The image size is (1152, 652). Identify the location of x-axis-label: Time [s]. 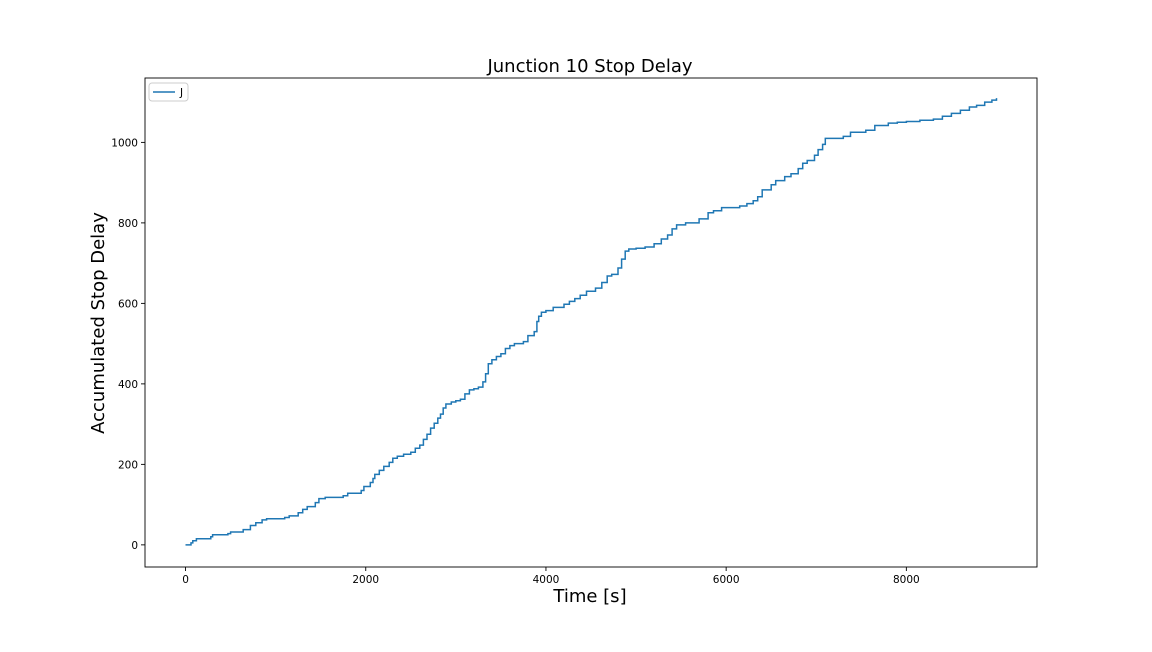
(589, 596).